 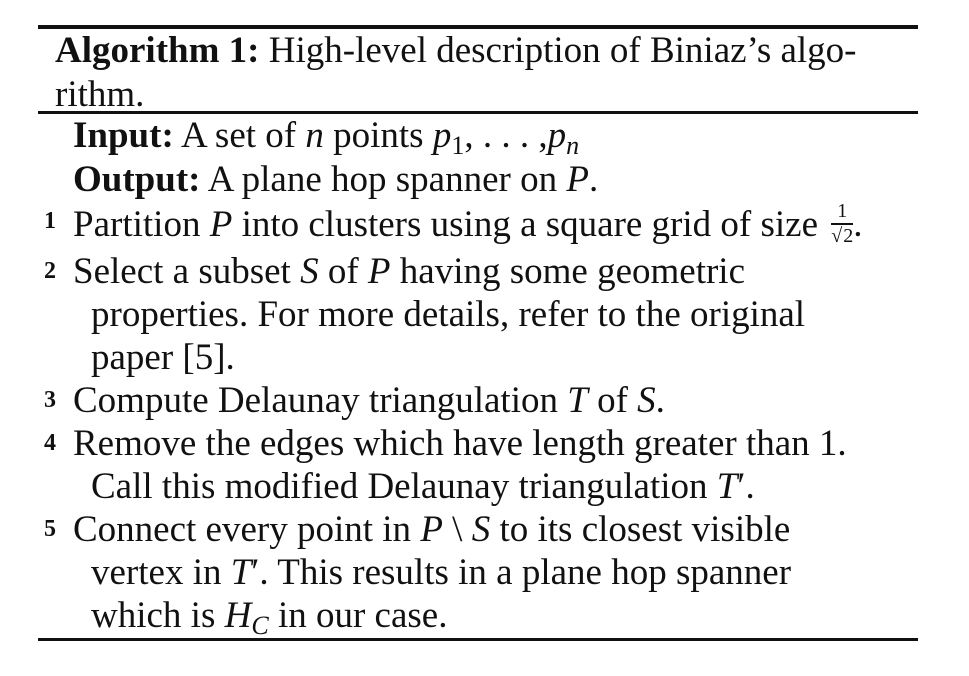 What do you see at coordinates (137, 179) in the screenshot?
I see `output-label: Output:` at bounding box center [137, 179].